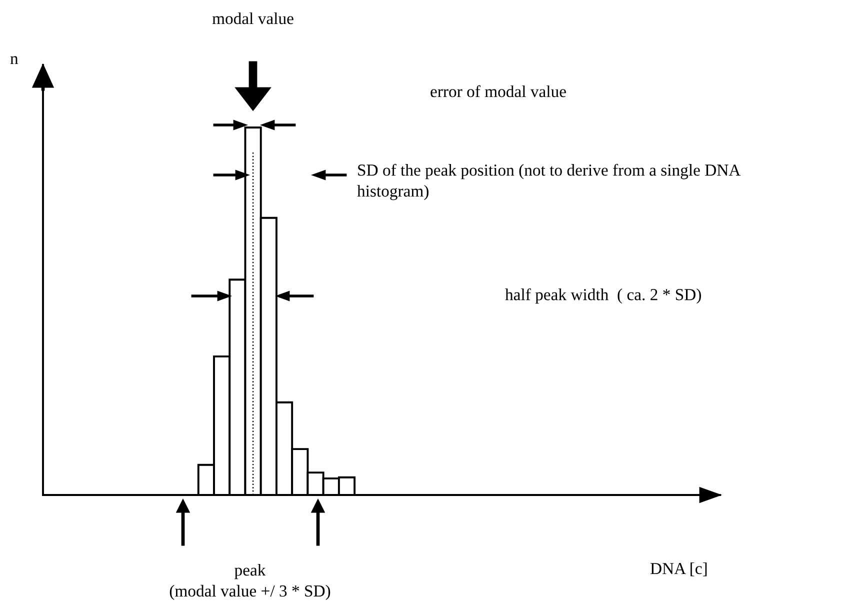 The image size is (850, 609). I want to click on text: half peak width ( ca. 2 * SD), so click(603, 296).